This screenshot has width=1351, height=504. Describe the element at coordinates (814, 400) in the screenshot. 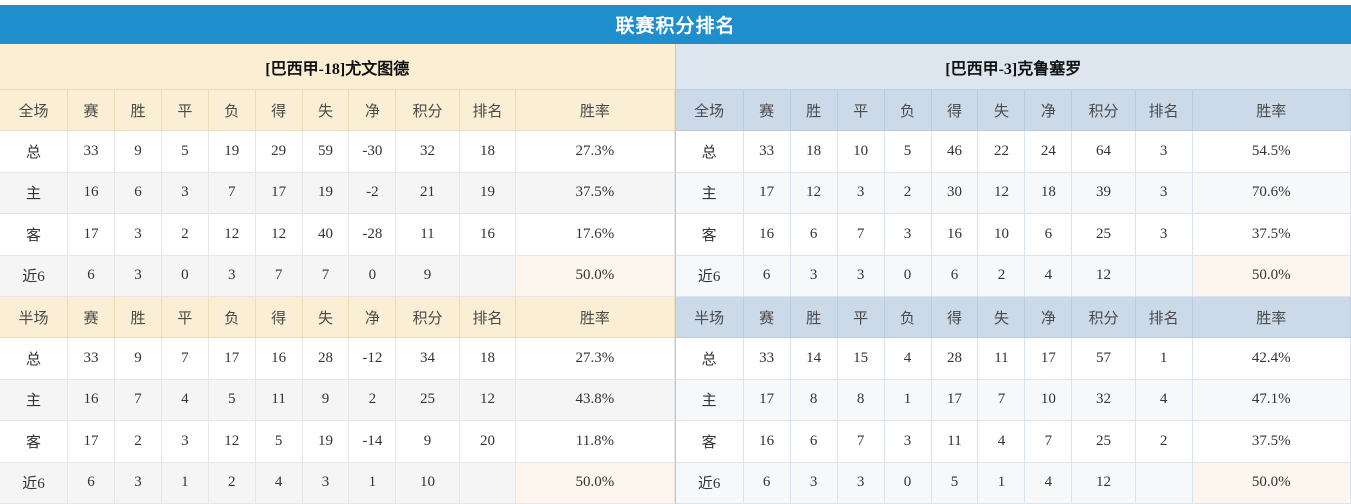

I see `cell-win: 8` at that location.